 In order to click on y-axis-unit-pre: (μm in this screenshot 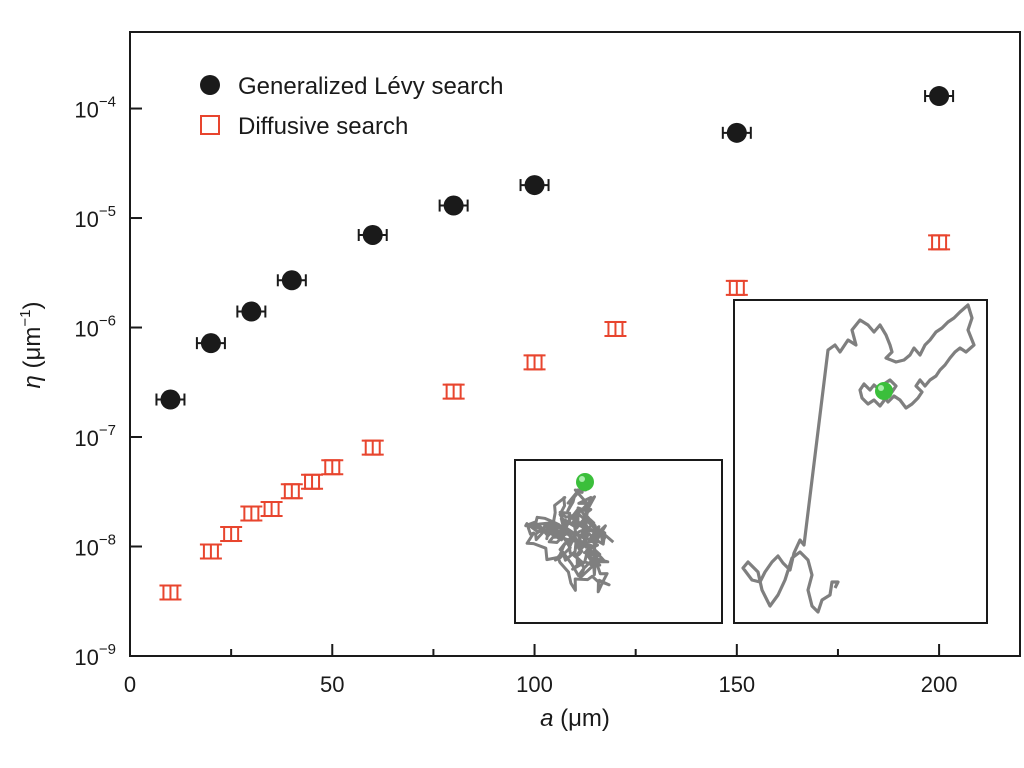, I will do `click(32, 351)`.